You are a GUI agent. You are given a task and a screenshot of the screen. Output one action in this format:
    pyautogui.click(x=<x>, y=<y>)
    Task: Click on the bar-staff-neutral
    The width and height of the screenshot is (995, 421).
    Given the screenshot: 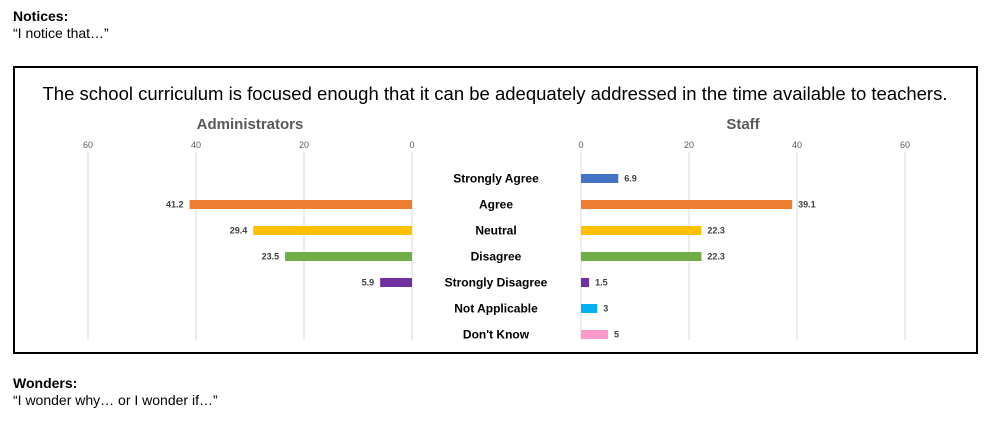 What is the action you would take?
    pyautogui.click(x=641, y=230)
    